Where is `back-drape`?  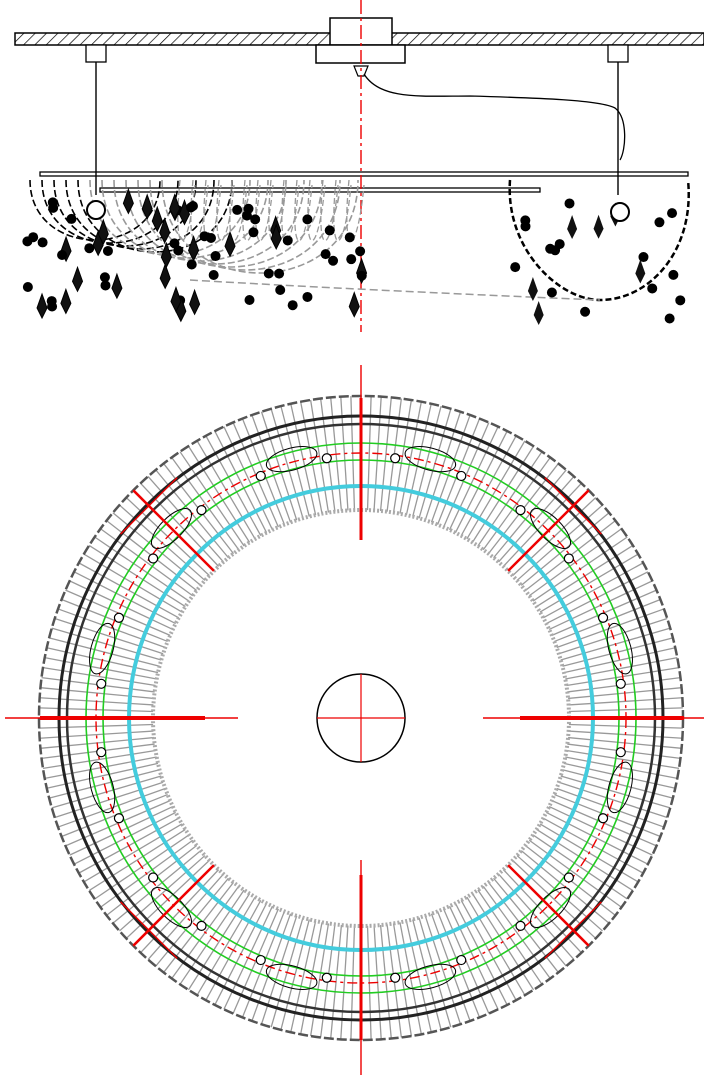
back-drape is located at coordinates (395, 290).